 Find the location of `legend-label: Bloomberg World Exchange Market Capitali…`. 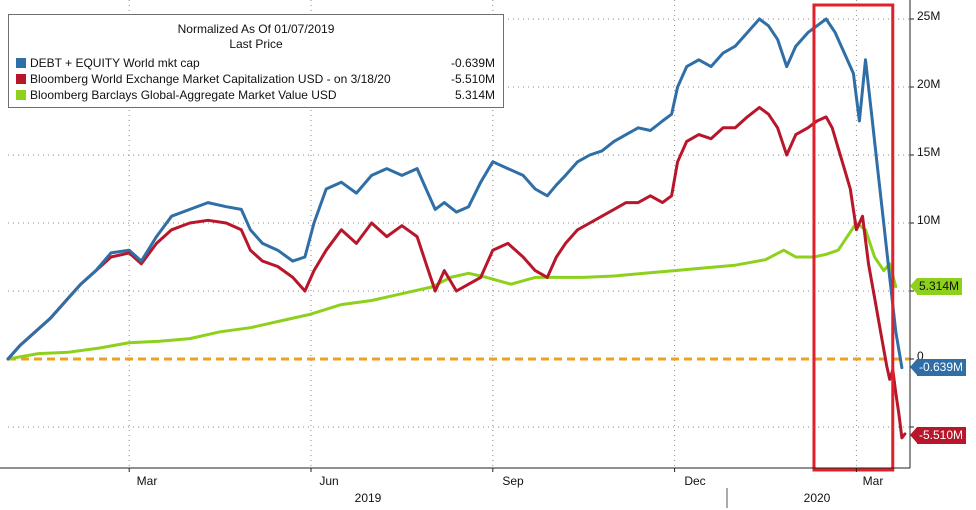

legend-label: Bloomberg World Exchange Market Capitali… is located at coordinates (210, 79).